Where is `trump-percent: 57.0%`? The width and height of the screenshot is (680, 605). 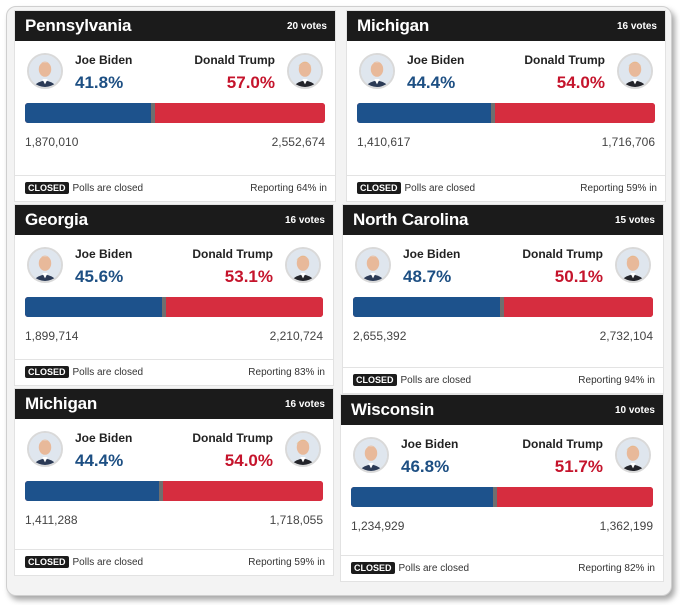
trump-percent: 57.0% is located at coordinates (250, 82).